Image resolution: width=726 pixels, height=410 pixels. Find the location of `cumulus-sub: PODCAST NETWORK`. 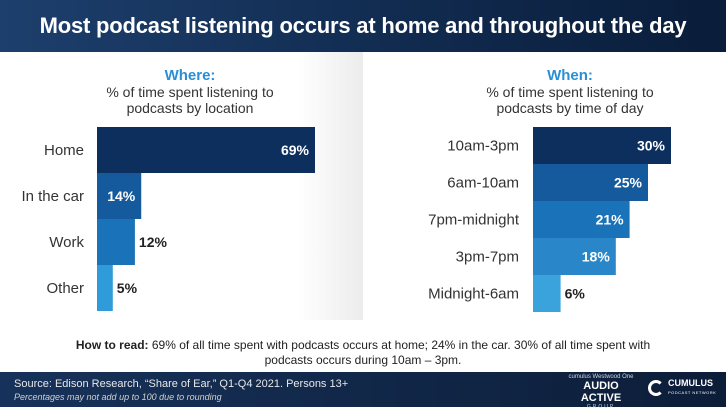

cumulus-sub: PODCAST NETWORK is located at coordinates (692, 392).